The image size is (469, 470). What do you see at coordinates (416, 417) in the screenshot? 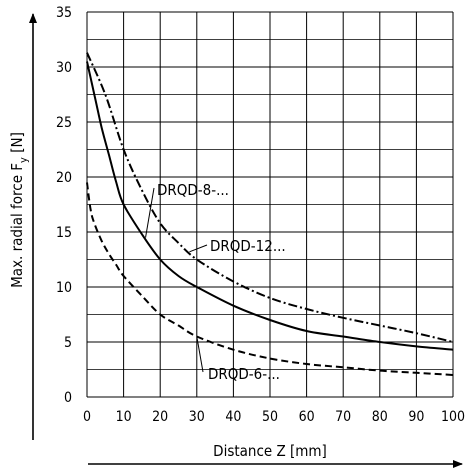
I see `x-tick-label: 90` at bounding box center [416, 417].